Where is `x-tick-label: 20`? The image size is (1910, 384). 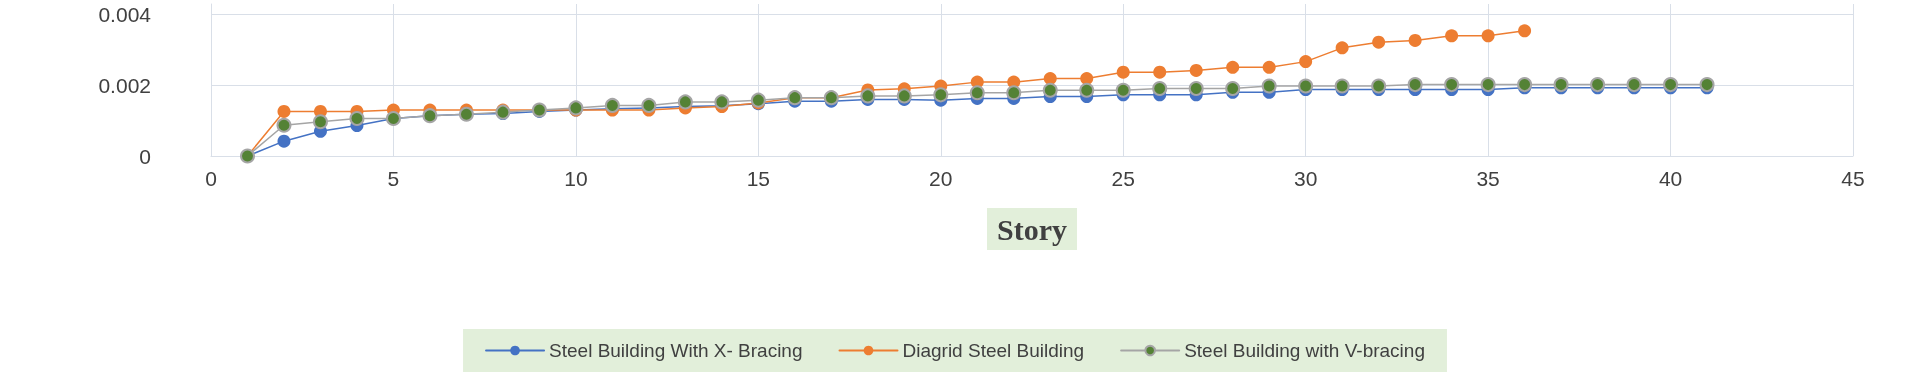
x-tick-label: 20 is located at coordinates (941, 178).